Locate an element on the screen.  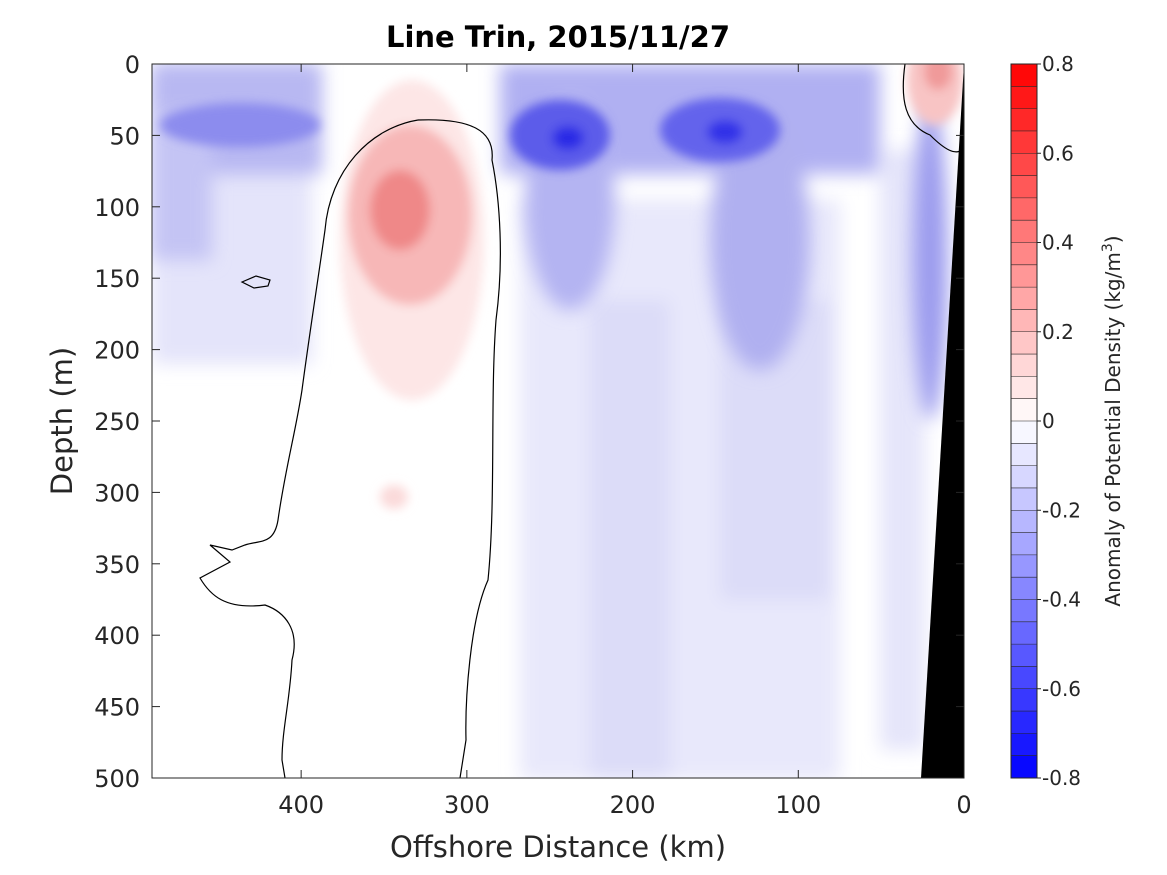
negative-core is located at coordinates (240, 125).